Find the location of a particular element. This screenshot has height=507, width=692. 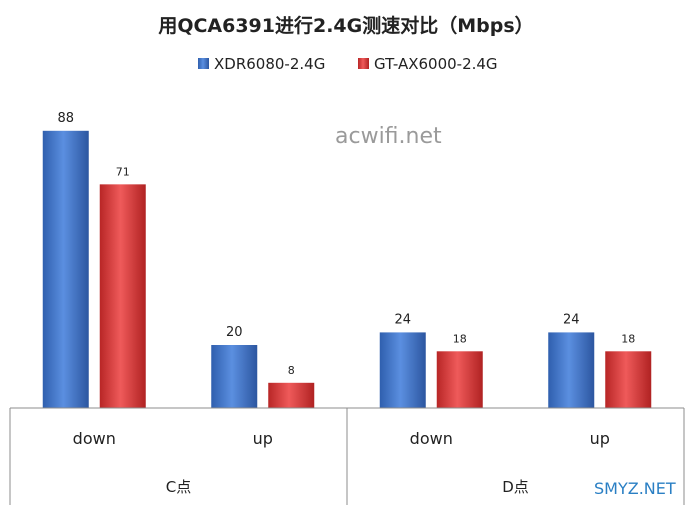

value-label-gt-ax6000-3: 18 is located at coordinates (628, 338).